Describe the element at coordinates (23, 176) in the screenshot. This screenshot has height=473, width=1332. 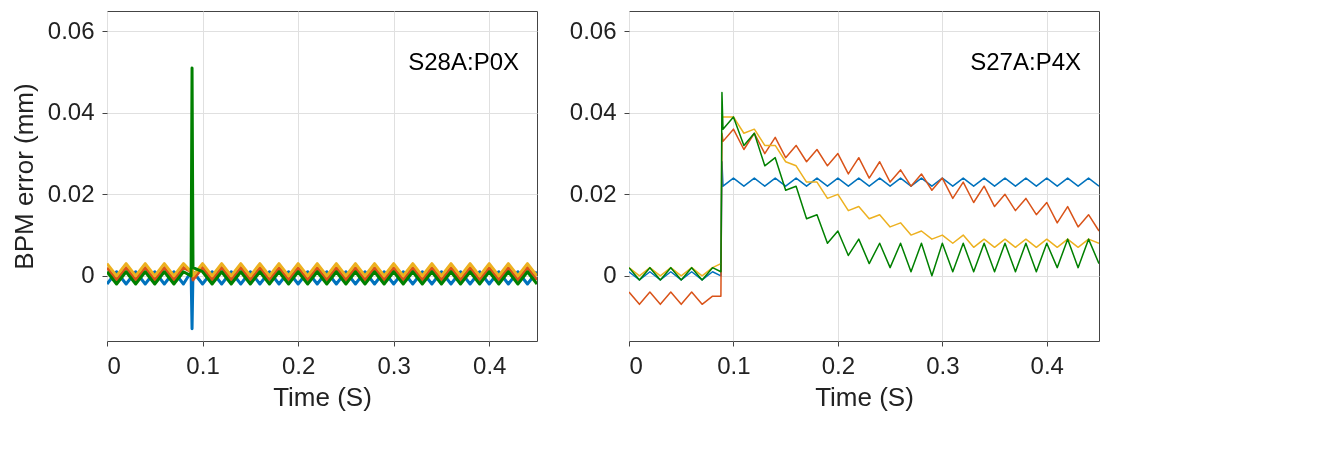
I see `y-axis-title: BPM error (mm)` at that location.